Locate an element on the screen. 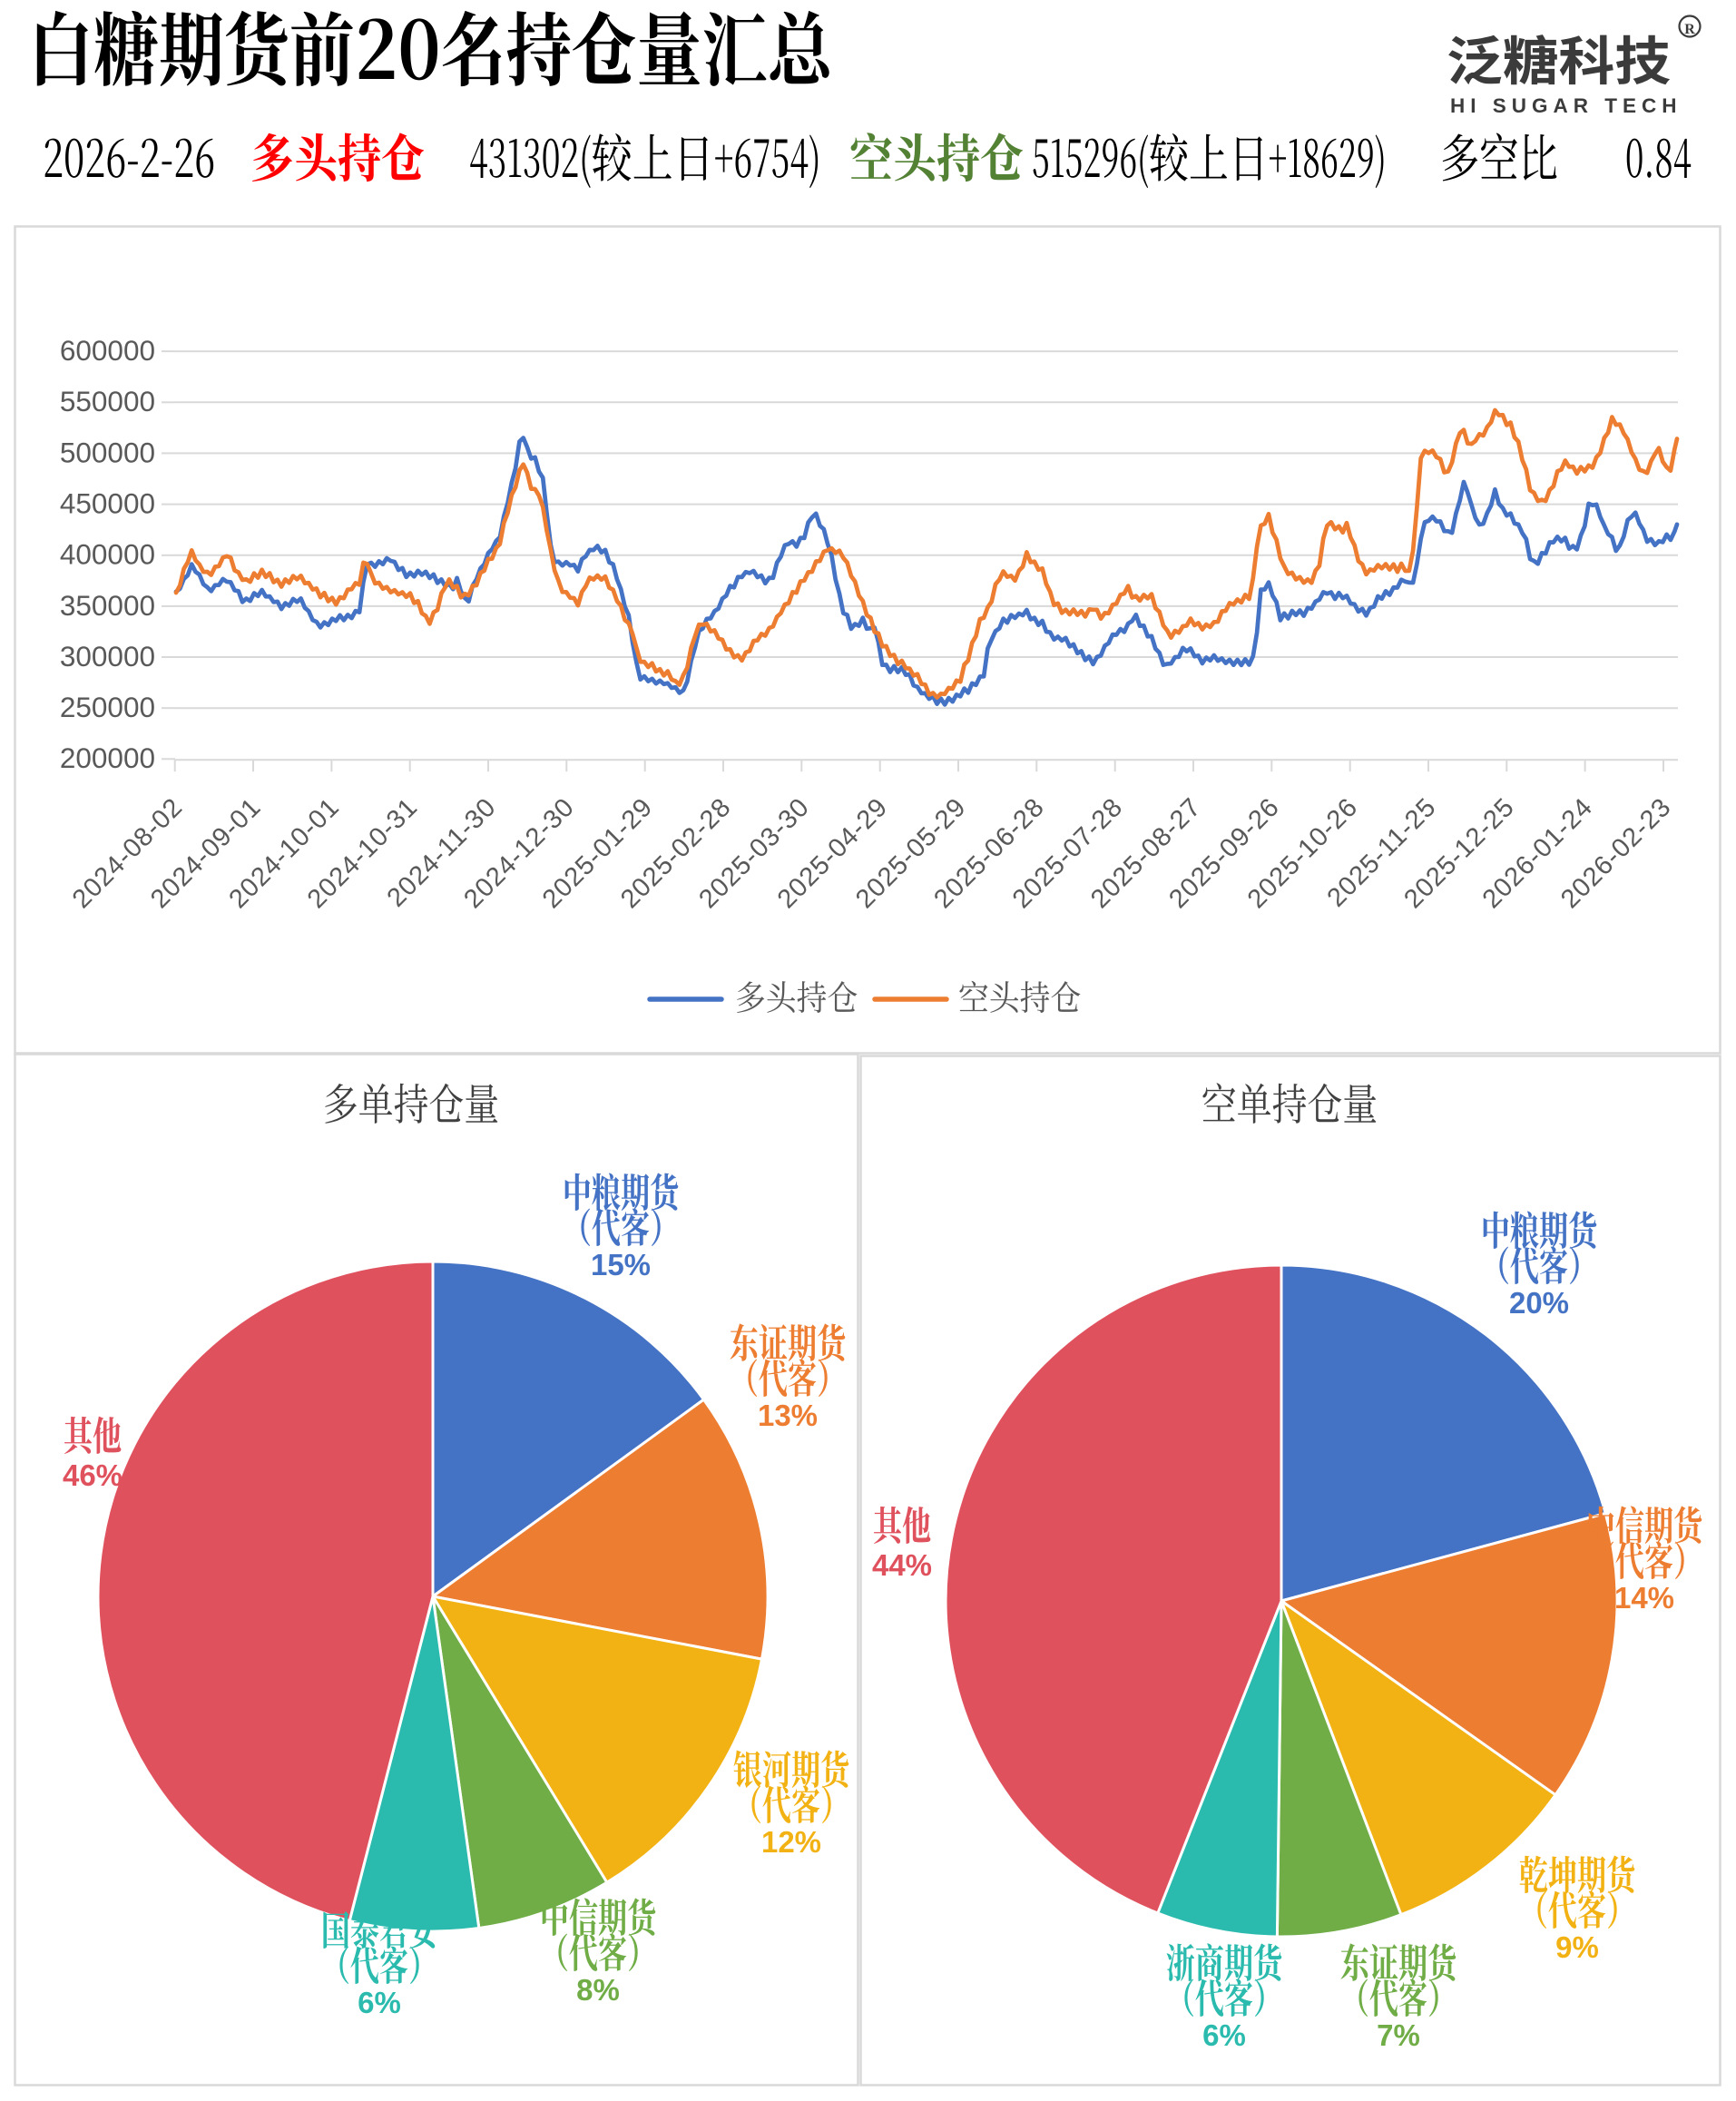 The width and height of the screenshot is (1736, 2101). svg-text: 9% is located at coordinates (1577, 1947).